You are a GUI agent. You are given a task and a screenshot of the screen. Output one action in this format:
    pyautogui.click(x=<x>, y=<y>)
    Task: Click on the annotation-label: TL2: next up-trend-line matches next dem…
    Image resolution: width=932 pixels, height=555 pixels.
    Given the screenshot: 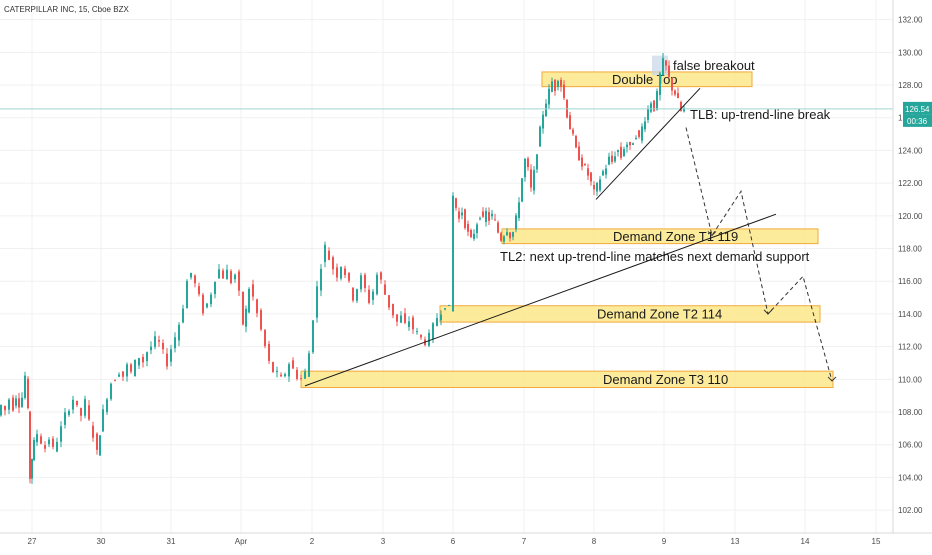 What is the action you would take?
    pyautogui.click(x=655, y=256)
    